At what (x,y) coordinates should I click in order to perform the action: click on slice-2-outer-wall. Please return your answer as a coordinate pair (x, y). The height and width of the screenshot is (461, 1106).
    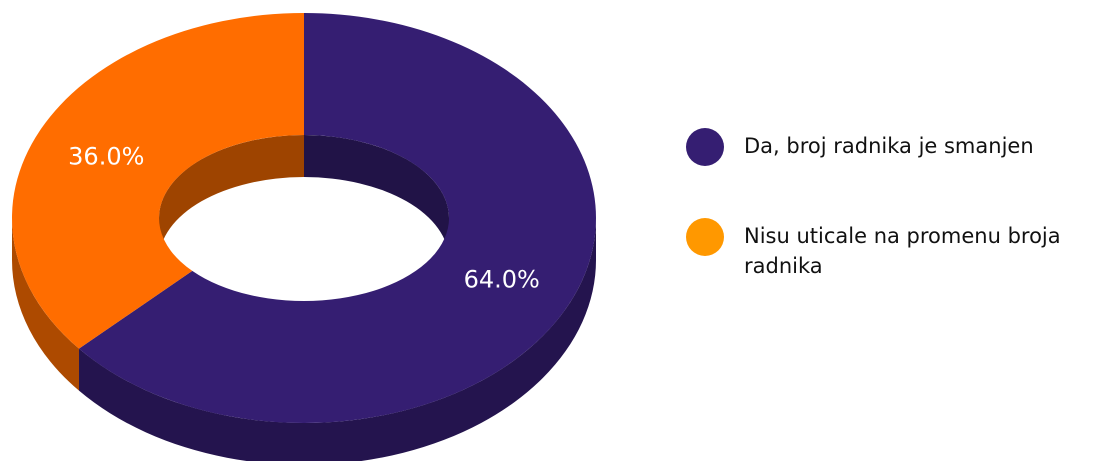
    Looking at the image, I should click on (46, 304).